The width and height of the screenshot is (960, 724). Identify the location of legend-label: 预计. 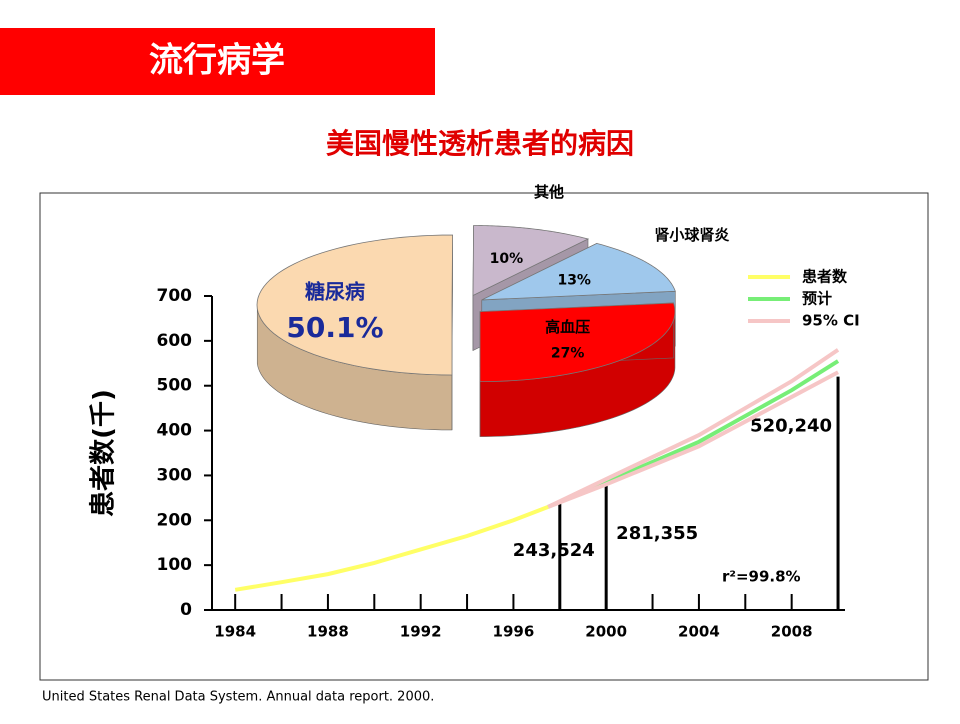
(817, 299).